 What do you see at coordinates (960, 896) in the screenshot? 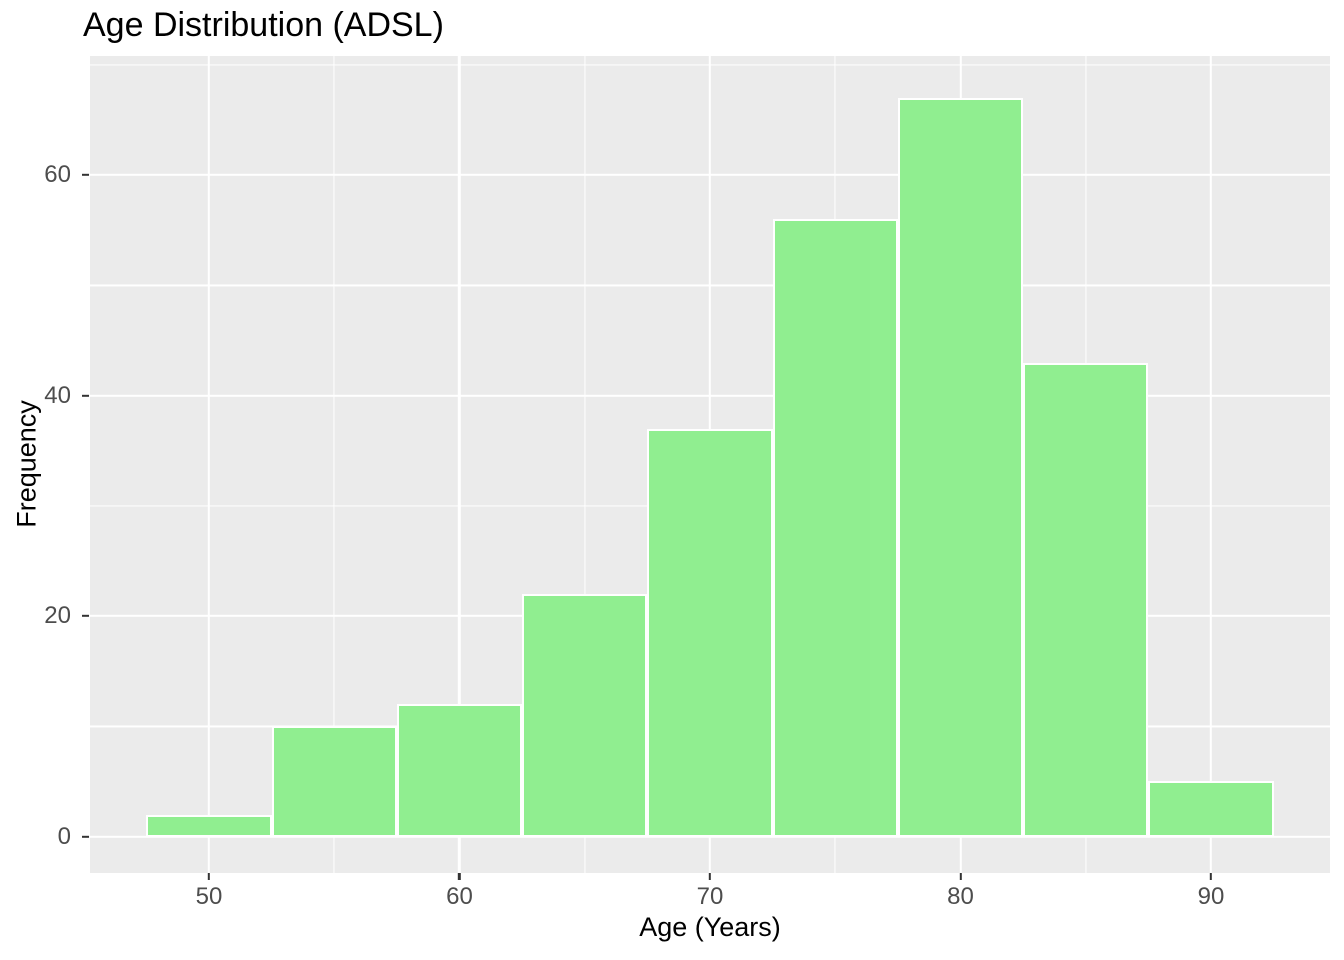
I see `x-tick-label: 80` at bounding box center [960, 896].